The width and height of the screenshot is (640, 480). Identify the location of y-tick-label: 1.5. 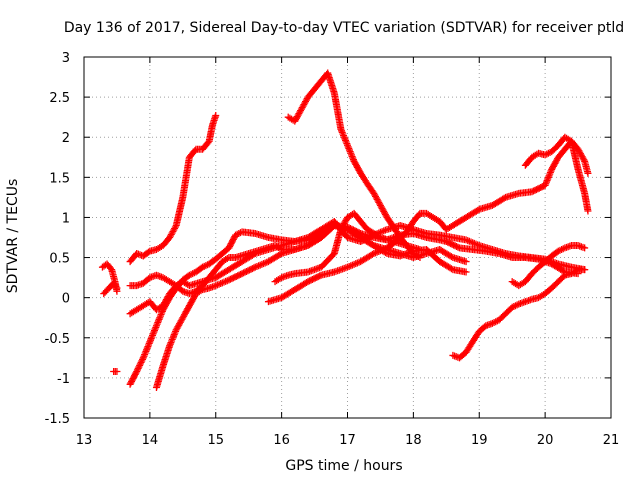
(59, 178).